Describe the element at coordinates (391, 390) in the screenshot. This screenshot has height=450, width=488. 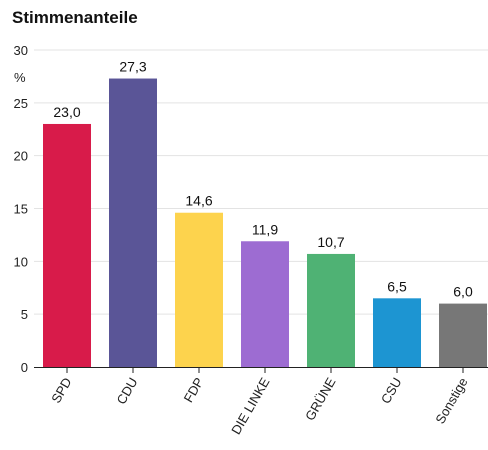
I see `x-tick-label: CSU` at that location.